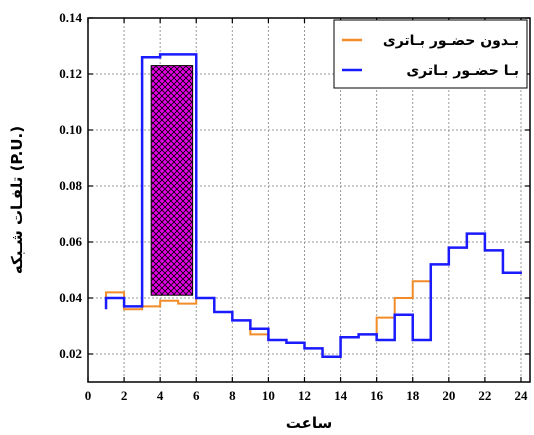 This screenshot has height=435, width=534. What do you see at coordinates (70, 73) in the screenshot?
I see `y-tick-label: 0.12` at bounding box center [70, 73].